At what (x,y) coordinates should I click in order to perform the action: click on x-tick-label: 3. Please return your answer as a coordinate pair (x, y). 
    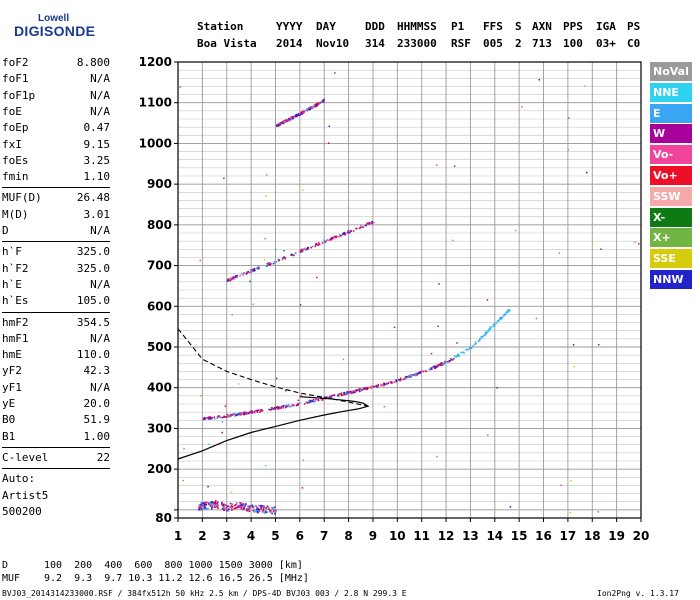
    Looking at the image, I should click on (227, 536).